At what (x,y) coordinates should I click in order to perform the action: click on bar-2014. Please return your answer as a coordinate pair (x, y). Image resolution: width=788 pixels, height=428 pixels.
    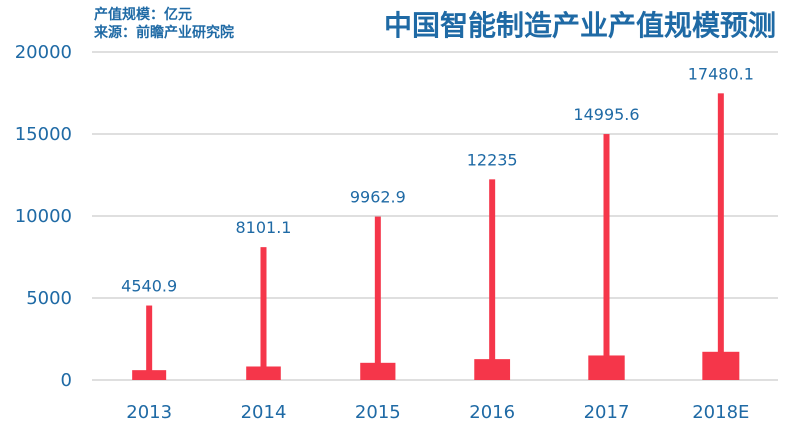
    Looking at the image, I should click on (263, 313).